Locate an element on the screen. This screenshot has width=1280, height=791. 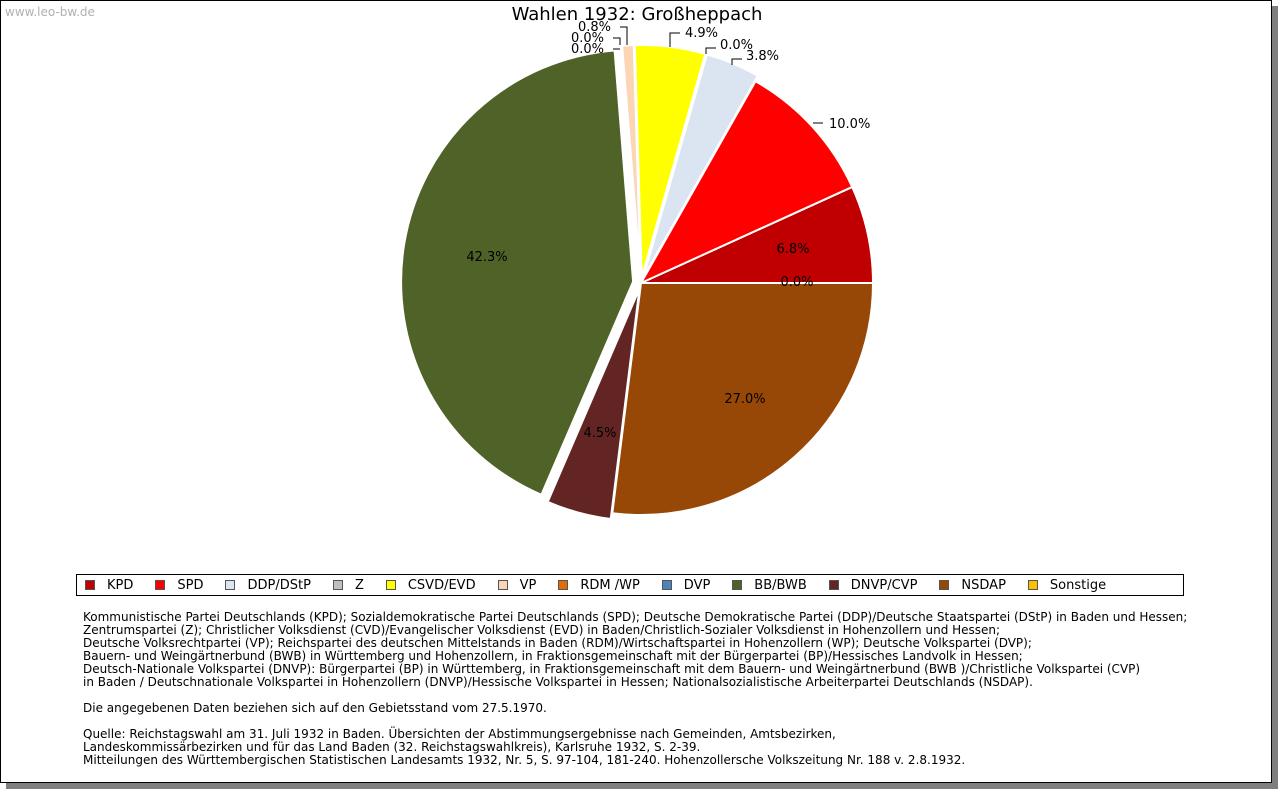
legend-label: KPD is located at coordinates (120, 585).